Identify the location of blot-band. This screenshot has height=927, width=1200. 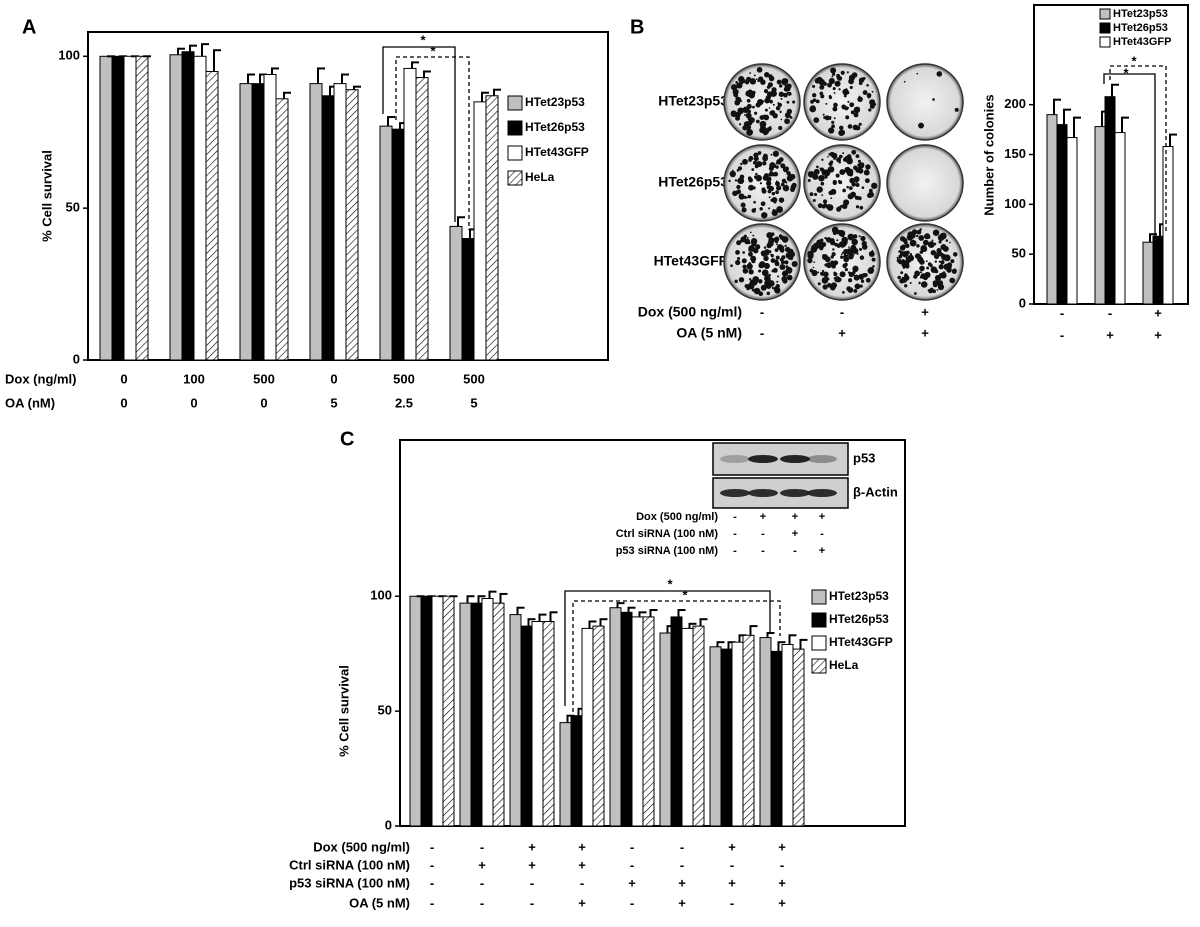
(822, 493).